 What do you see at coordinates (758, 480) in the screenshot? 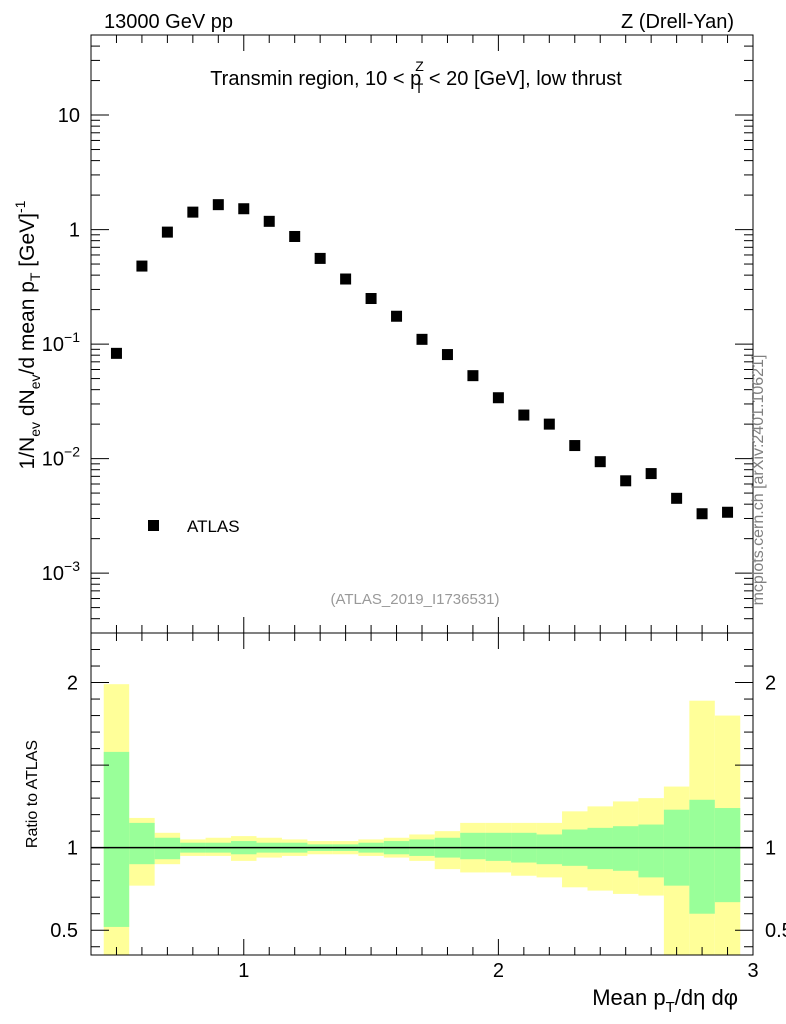
I see `credit-label: mcplots.cern.ch [arXiv:2401.10621]` at bounding box center [758, 480].